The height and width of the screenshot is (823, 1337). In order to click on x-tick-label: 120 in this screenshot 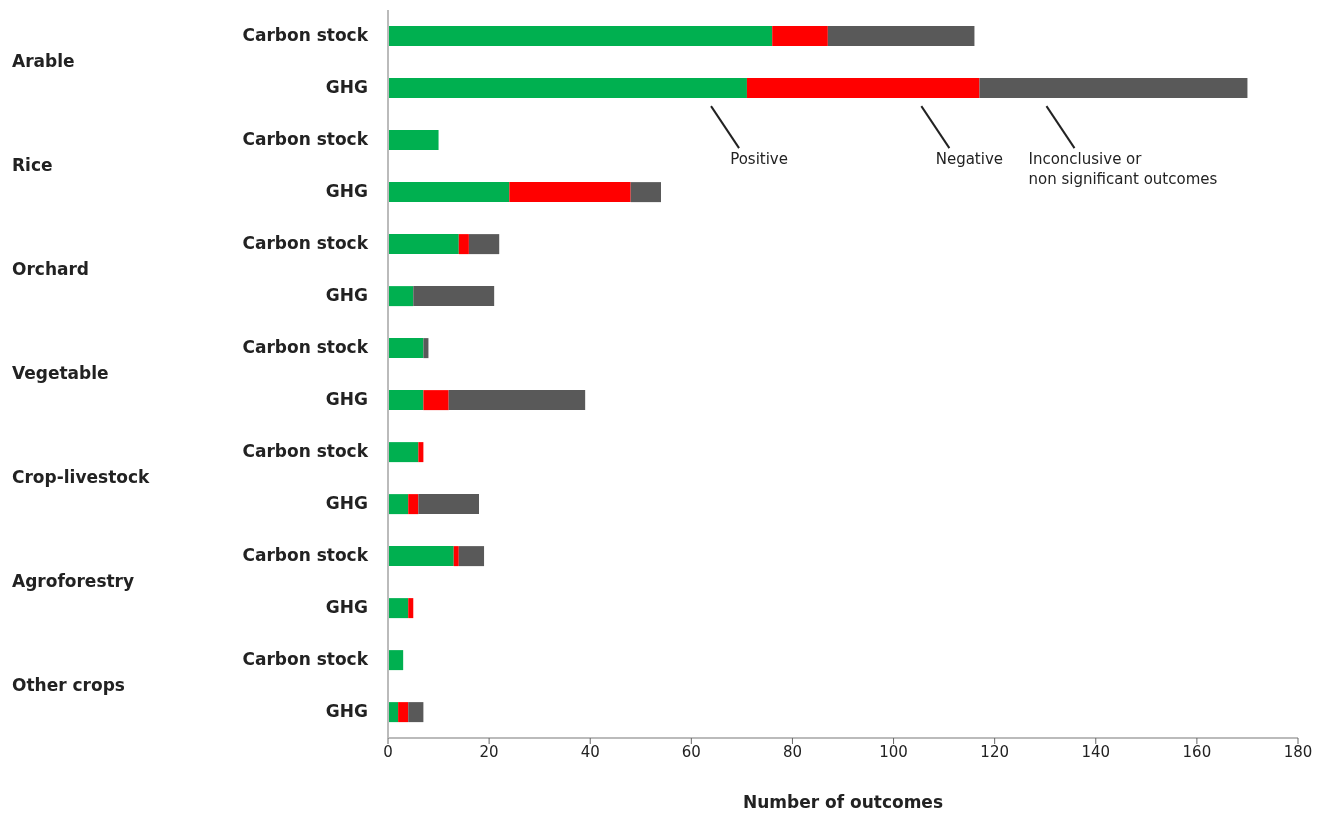, I will do `click(994, 751)`.